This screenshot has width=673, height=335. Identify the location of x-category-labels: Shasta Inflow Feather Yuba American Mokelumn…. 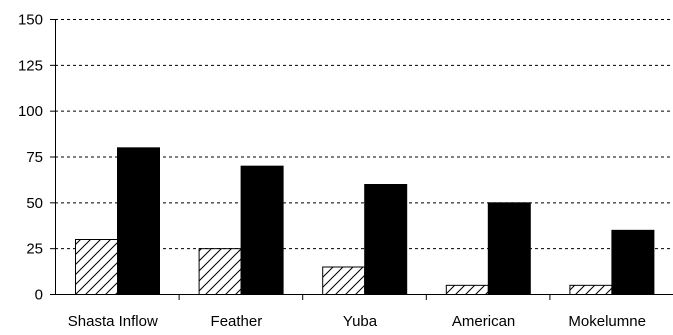
(357, 321).